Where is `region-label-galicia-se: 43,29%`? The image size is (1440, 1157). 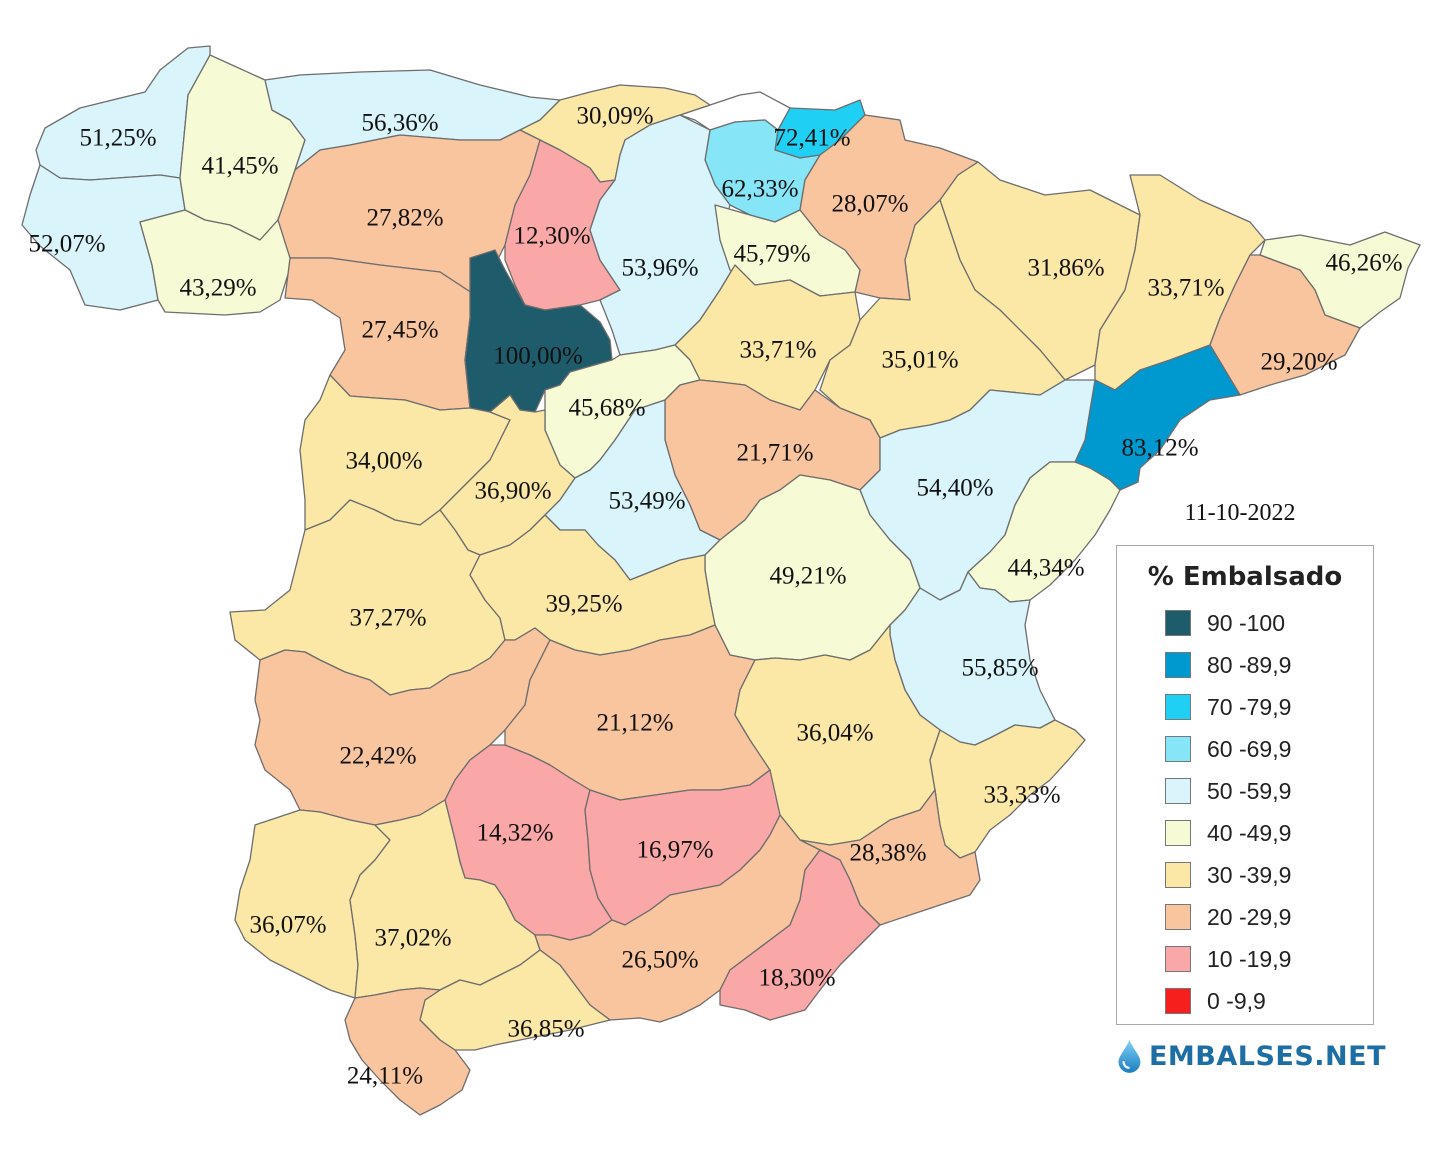
region-label-galicia-se: 43,29% is located at coordinates (217, 288).